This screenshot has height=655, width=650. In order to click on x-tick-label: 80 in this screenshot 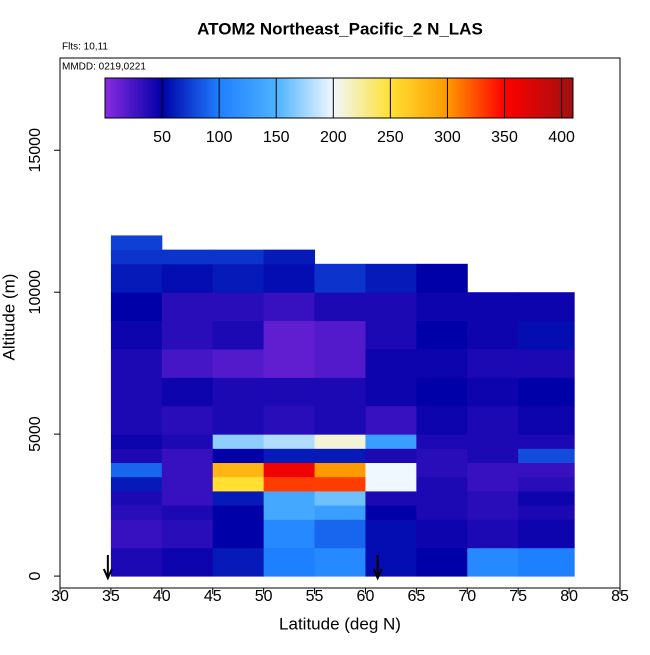, I will do `click(569, 596)`.